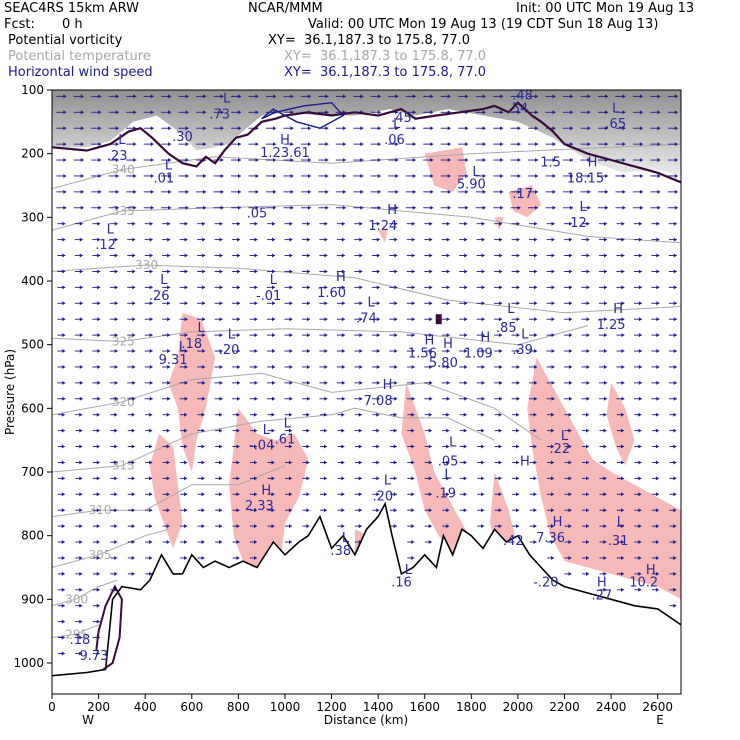 This screenshot has height=740, width=740. What do you see at coordinates (65, 40) in the screenshot?
I see `legend-pv-field: Potential vorticity` at bounding box center [65, 40].